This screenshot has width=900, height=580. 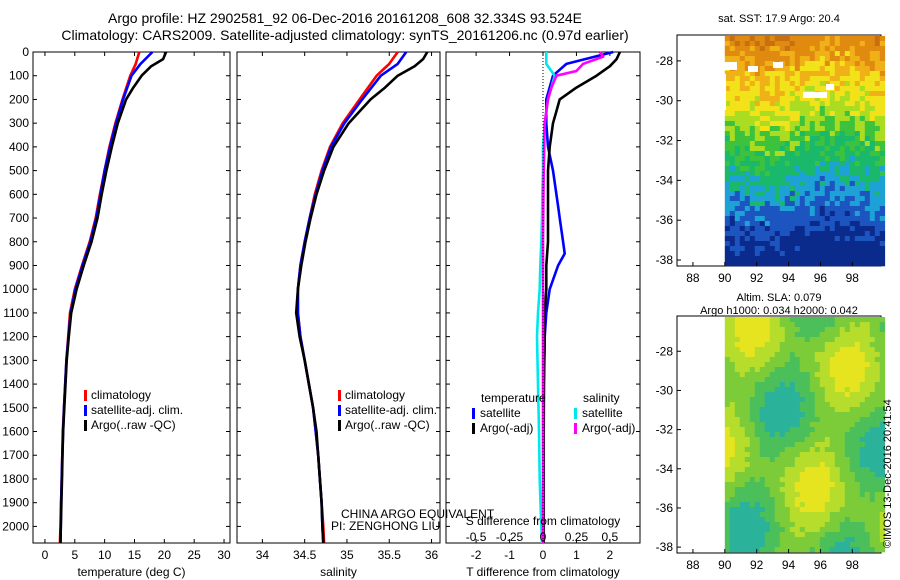 What do you see at coordinates (19, 194) in the screenshot?
I see `y-tick-label: 600` at bounding box center [19, 194].